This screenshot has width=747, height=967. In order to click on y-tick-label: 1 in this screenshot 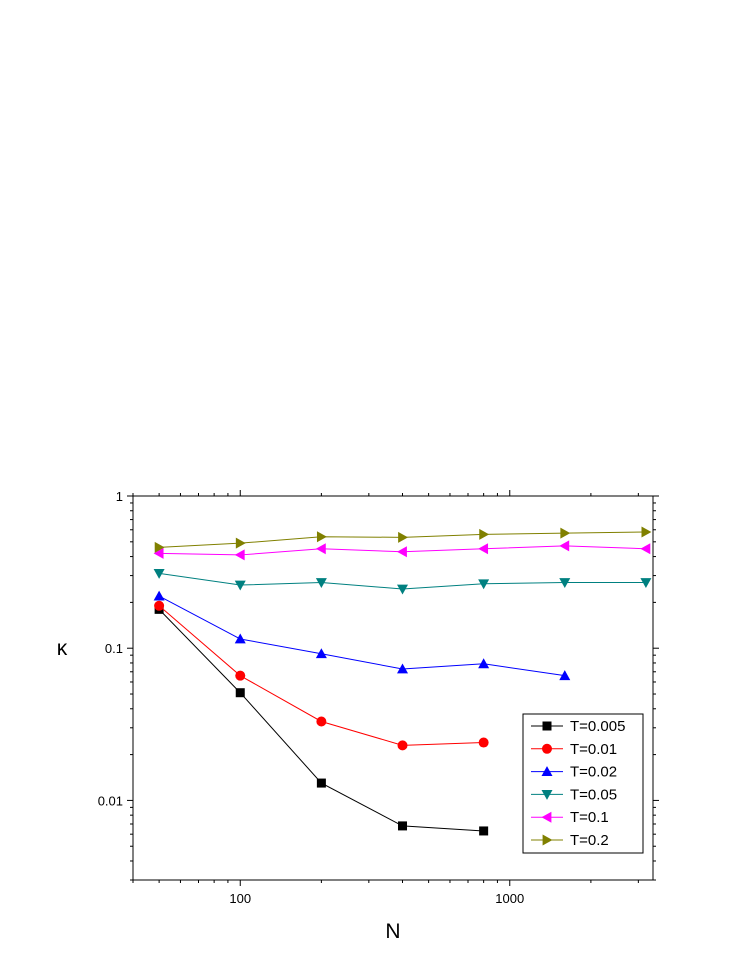, I will do `click(119, 496)`.